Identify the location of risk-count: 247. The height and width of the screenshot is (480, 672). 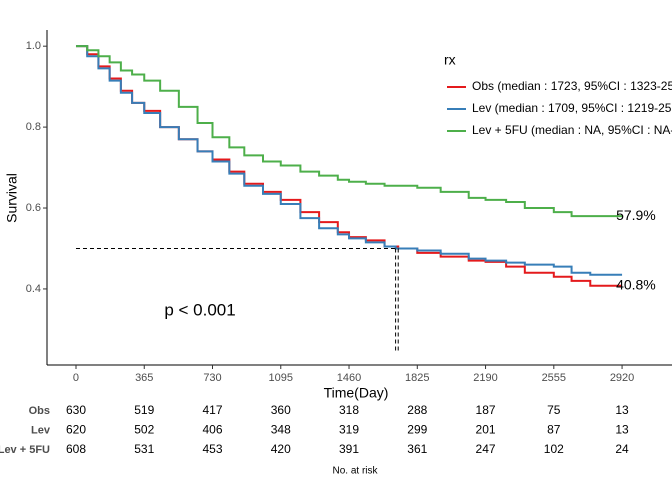
(486, 449).